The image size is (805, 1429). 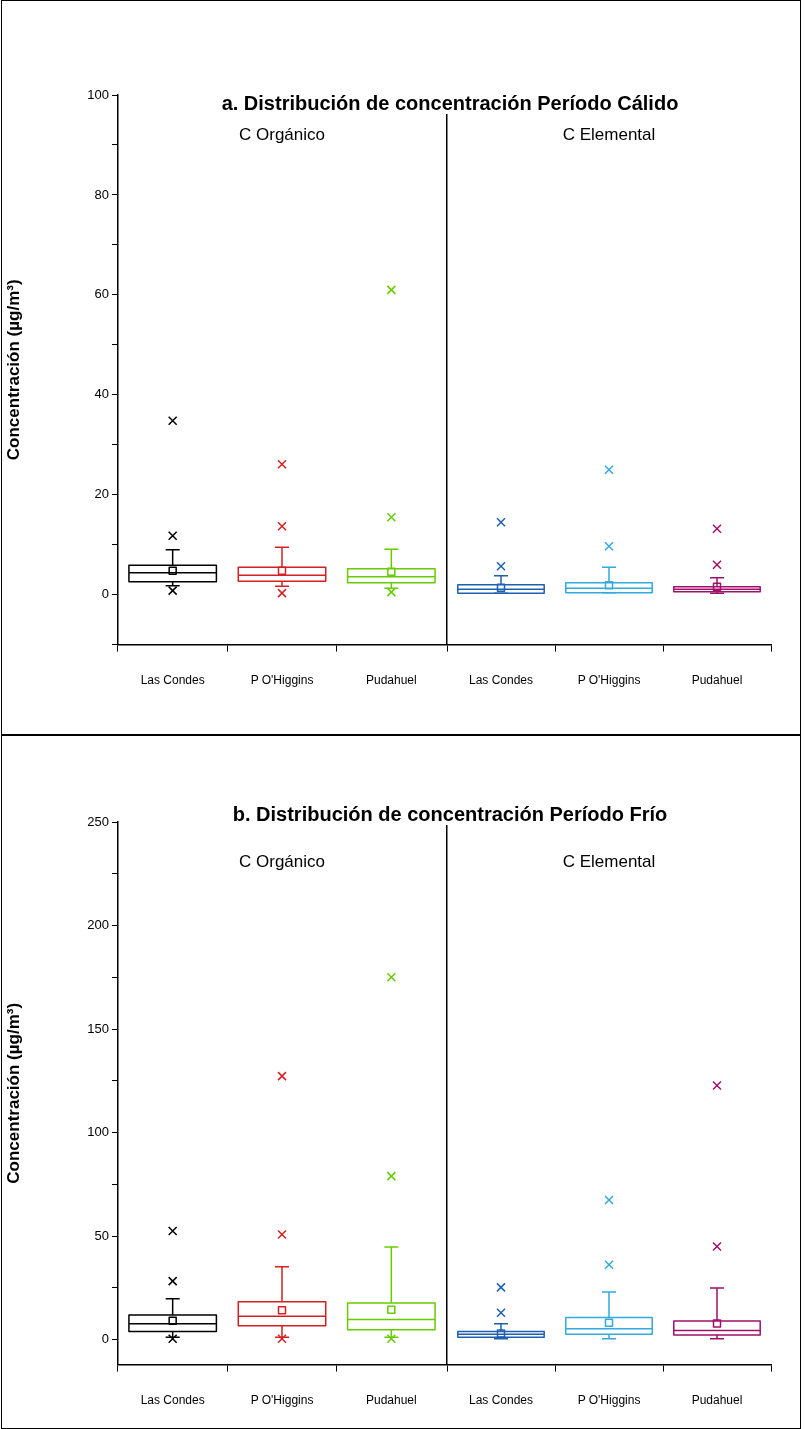 I want to click on chart-title: b. Distribución de concentración Período Frío, so click(x=450, y=814).